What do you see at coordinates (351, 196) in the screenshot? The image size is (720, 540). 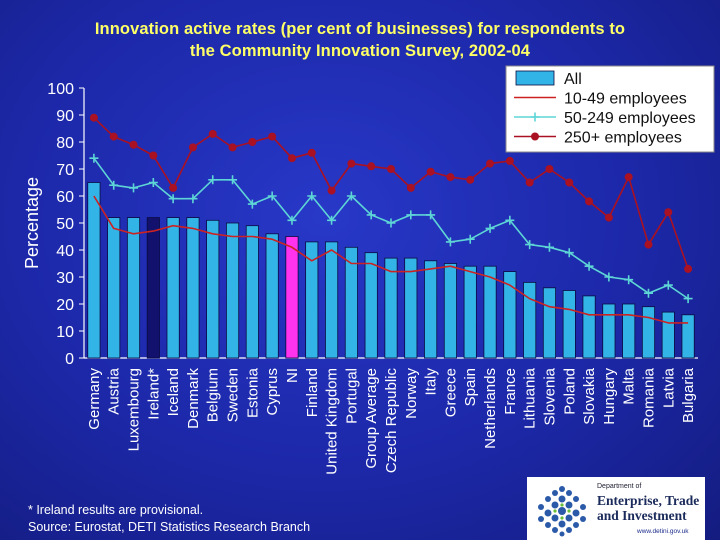 I see `point-50-249-Portugal` at bounding box center [351, 196].